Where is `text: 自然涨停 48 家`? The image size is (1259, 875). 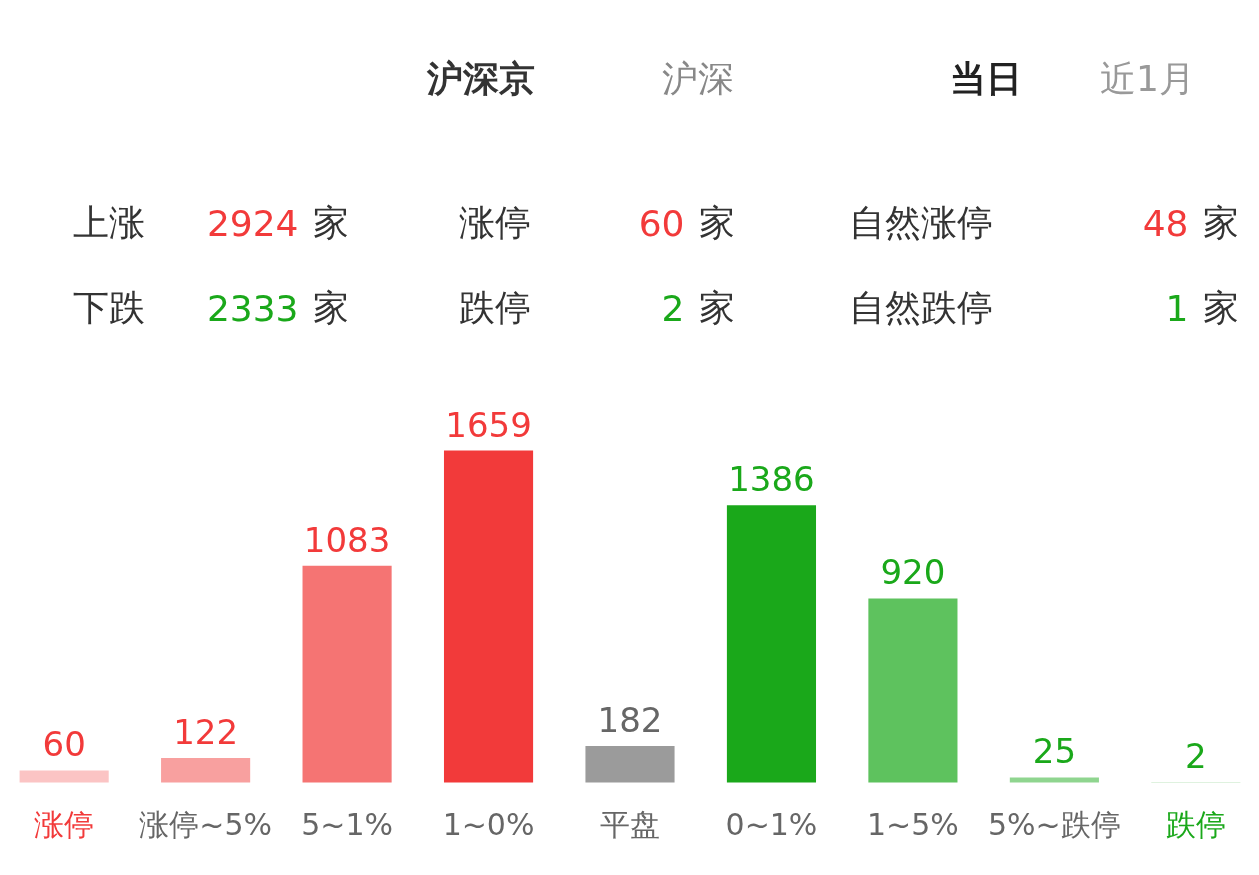
text: 自然涨停 48 家 is located at coordinates (1043, 223).